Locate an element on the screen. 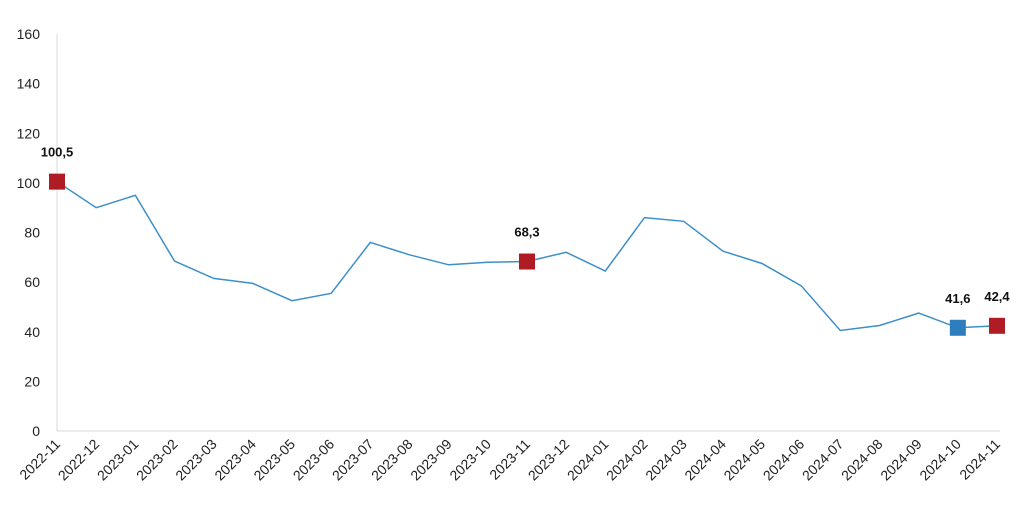  y-tick-label: 160 is located at coordinates (29, 34).